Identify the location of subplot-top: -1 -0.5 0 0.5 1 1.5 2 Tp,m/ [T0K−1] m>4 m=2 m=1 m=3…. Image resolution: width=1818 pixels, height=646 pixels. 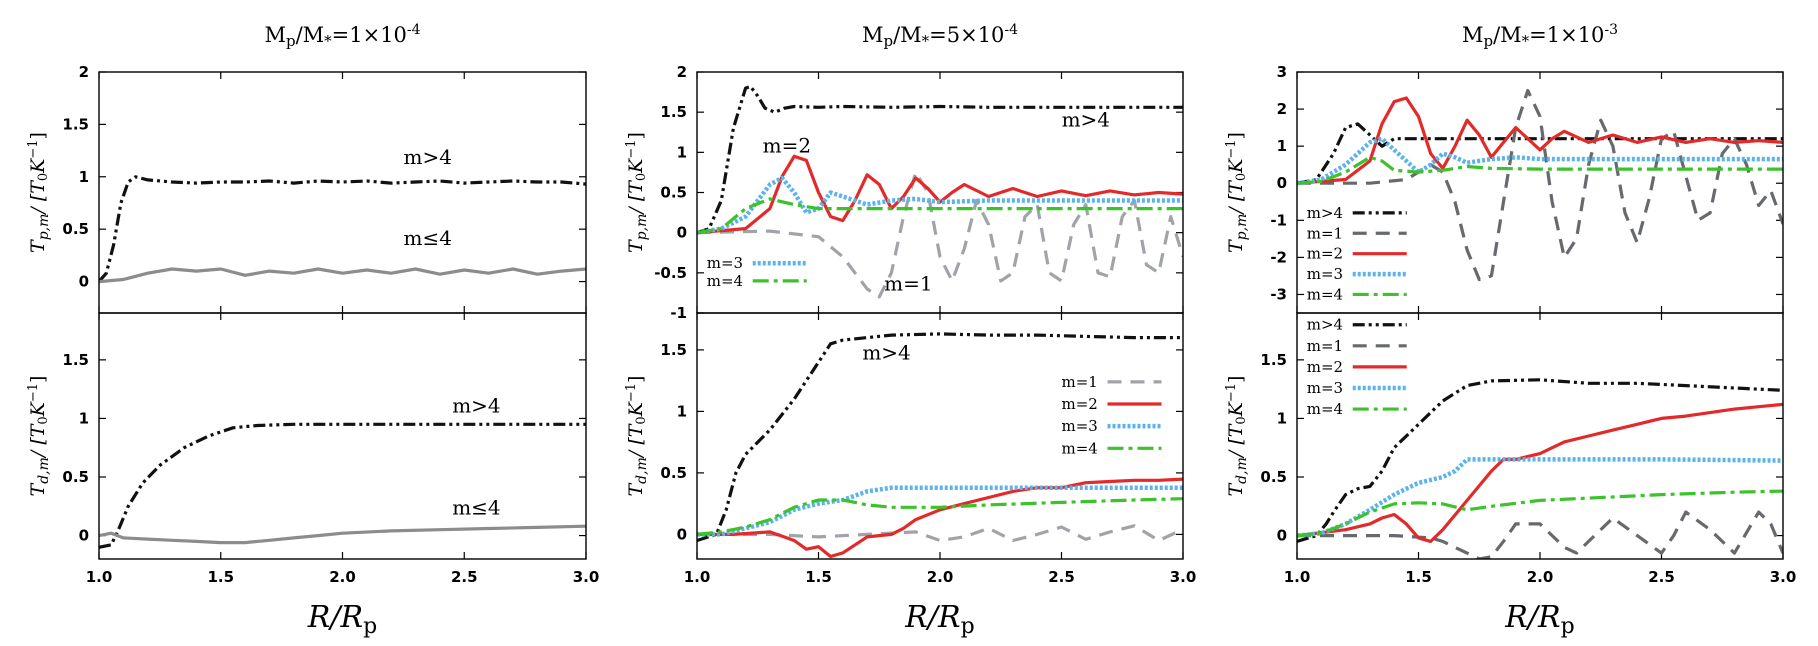
(904, 192).